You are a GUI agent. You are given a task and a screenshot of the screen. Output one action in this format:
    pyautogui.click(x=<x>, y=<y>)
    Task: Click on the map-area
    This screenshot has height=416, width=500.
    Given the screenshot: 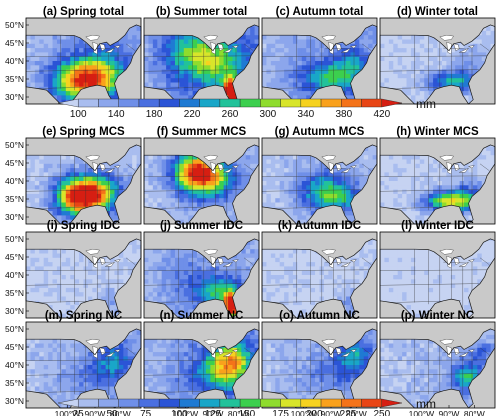 What is the action you would take?
    pyautogui.click(x=201, y=61)
    